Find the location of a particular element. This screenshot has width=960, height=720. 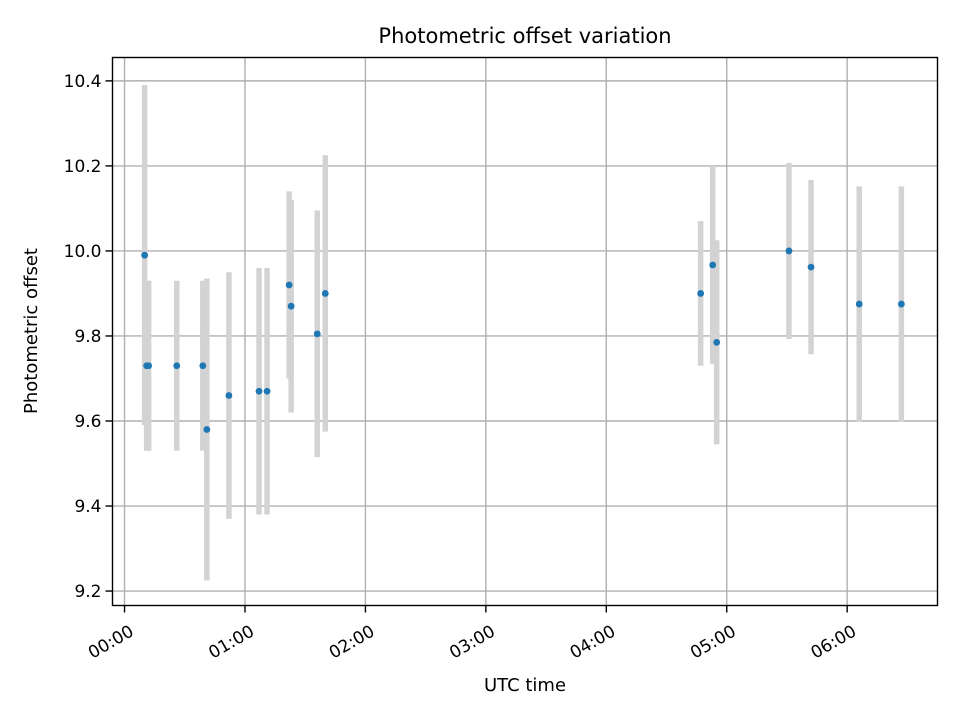

y-tick-label: 9.4 is located at coordinates (87, 507).